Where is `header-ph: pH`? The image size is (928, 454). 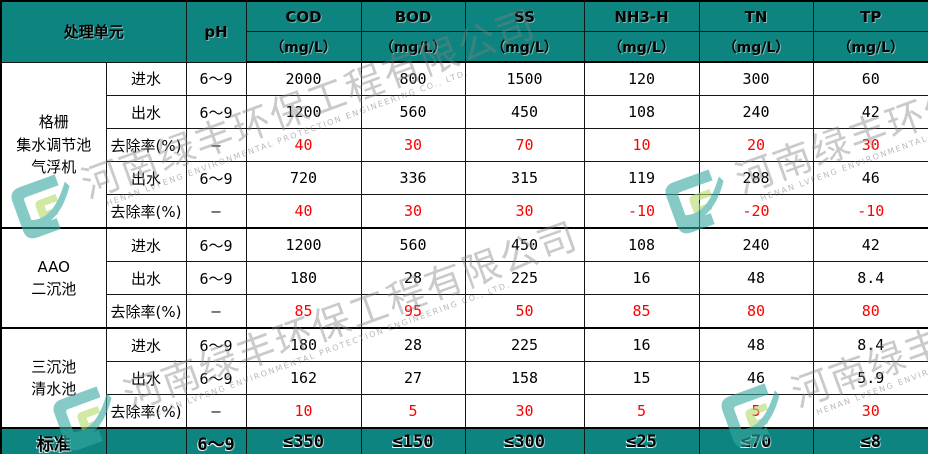 header-ph: pH is located at coordinates (216, 31).